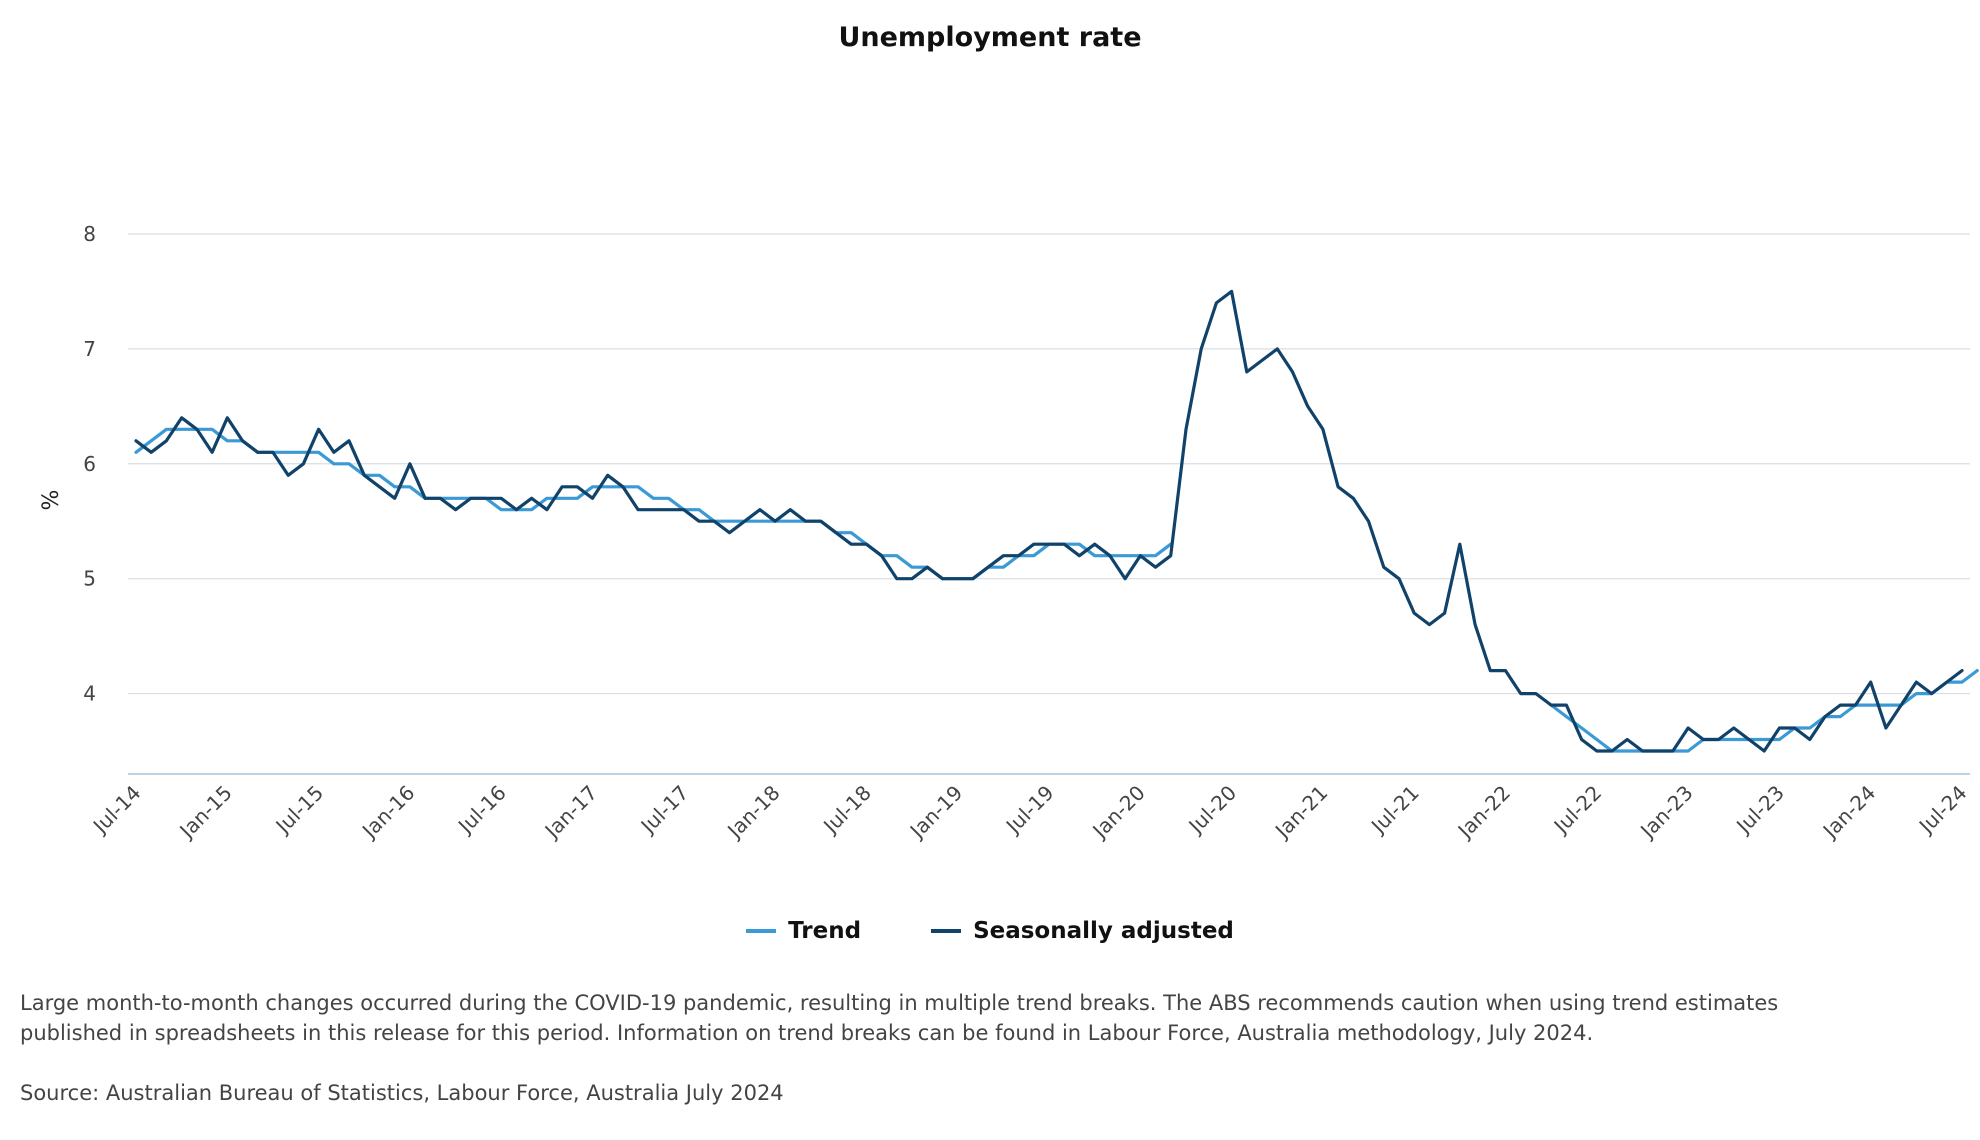  What do you see at coordinates (481, 810) in the screenshot?
I see `x-tick-label: Jul-16` at bounding box center [481, 810].